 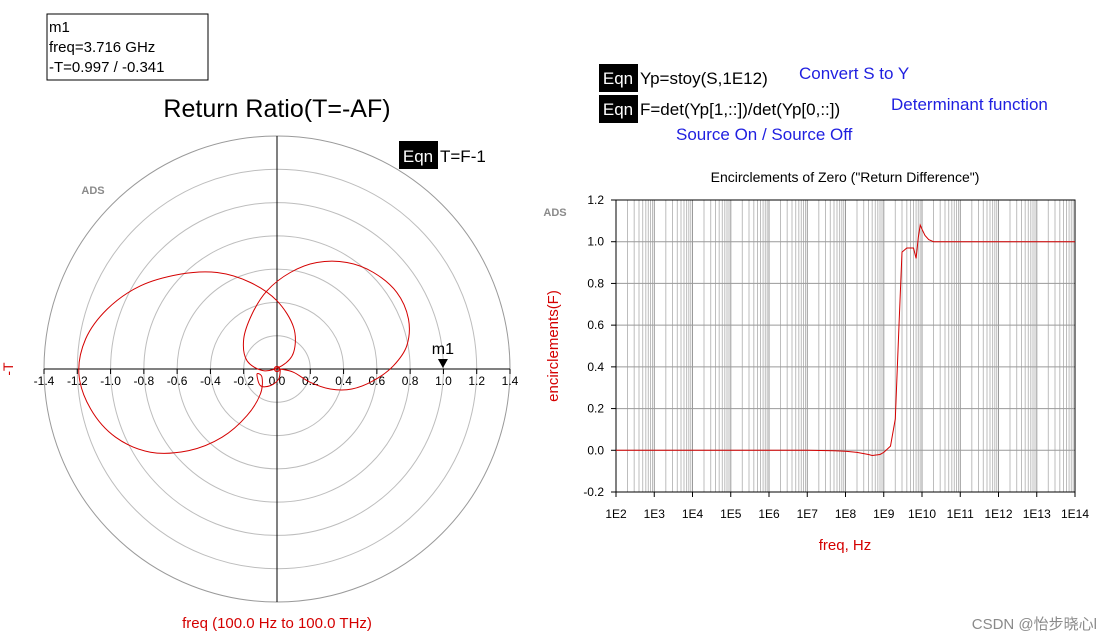 I want to click on marker-triangle, so click(x=442, y=363).